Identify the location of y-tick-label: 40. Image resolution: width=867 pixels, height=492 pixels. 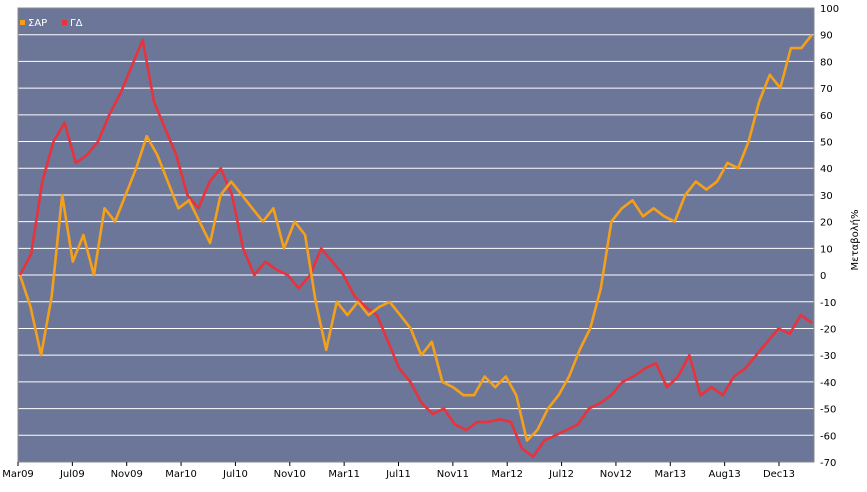
(826, 169).